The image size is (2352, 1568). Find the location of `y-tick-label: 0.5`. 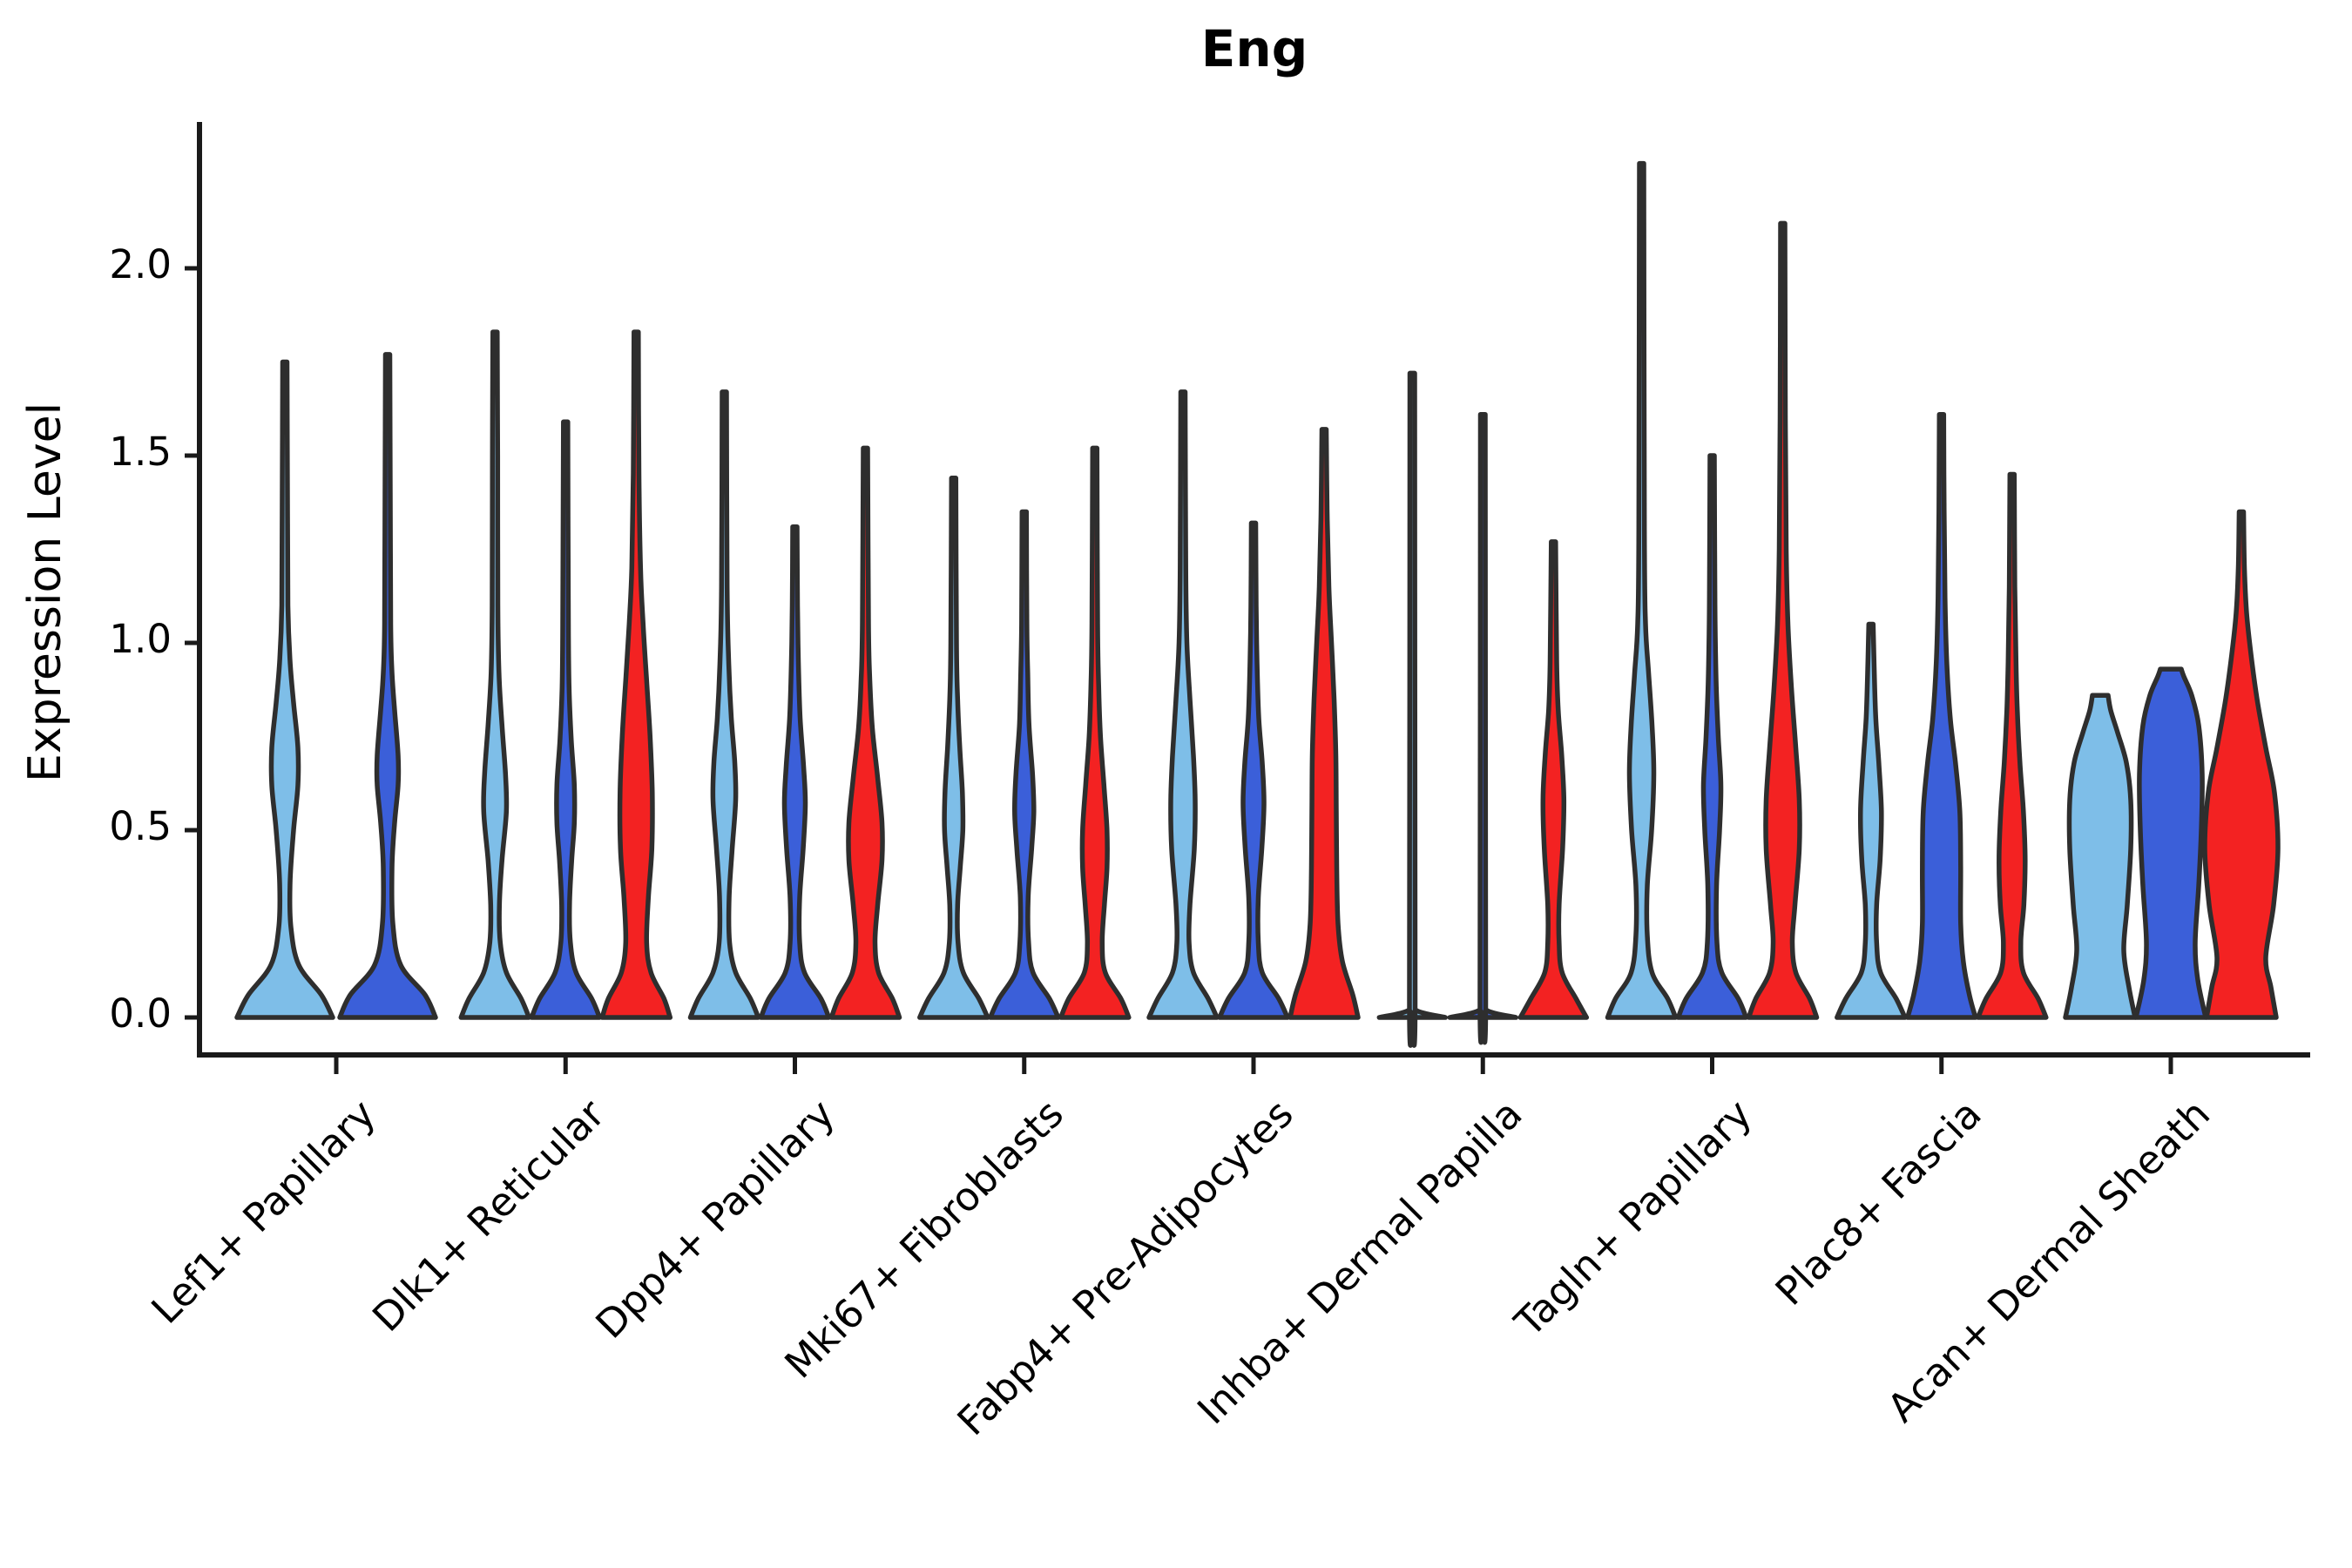

y-tick-label: 0.5 is located at coordinates (140, 826).